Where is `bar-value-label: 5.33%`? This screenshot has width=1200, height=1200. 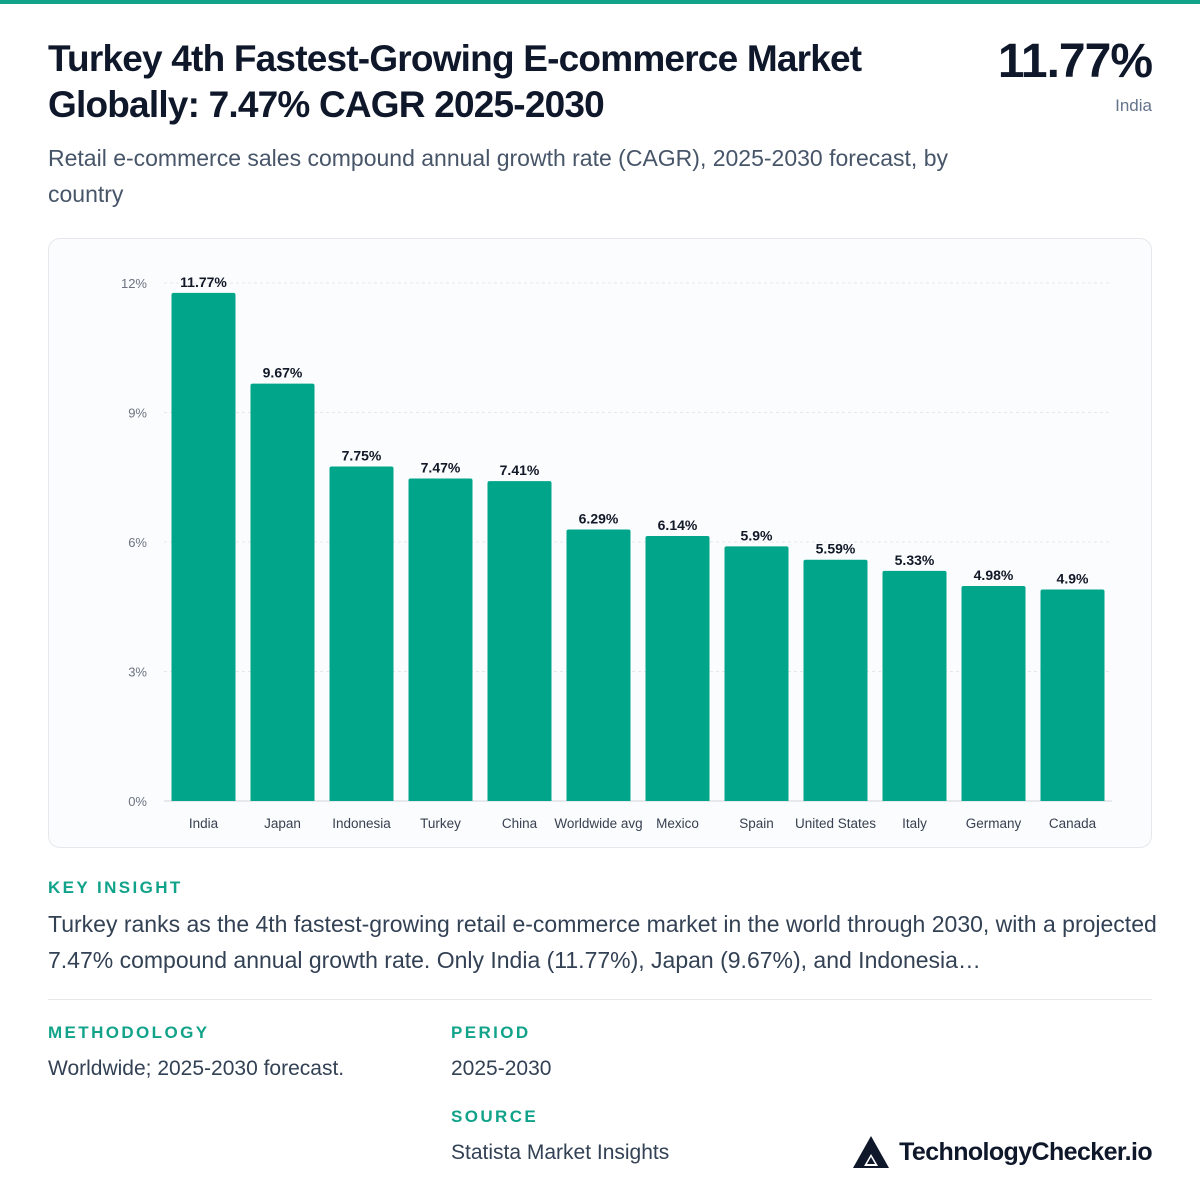 bar-value-label: 5.33% is located at coordinates (915, 560).